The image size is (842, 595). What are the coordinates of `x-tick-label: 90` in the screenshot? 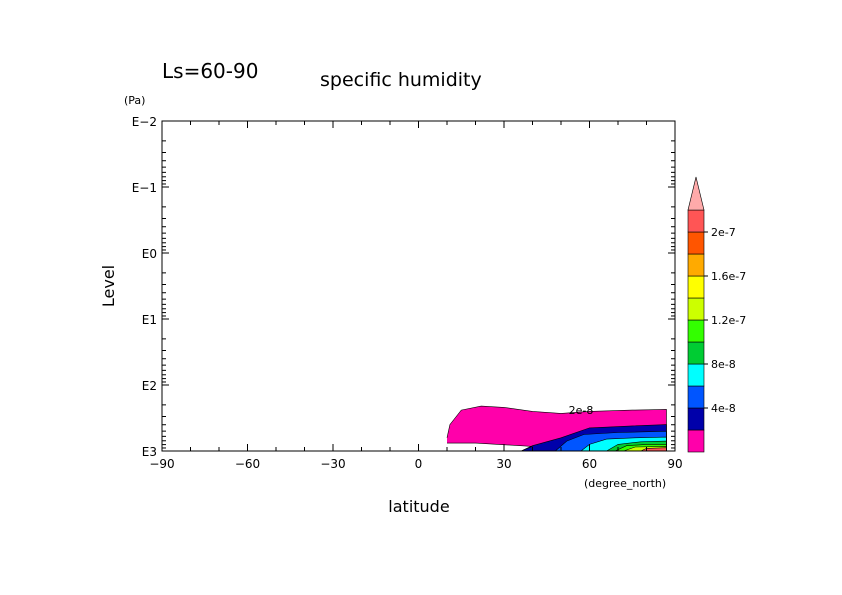 It's located at (674, 464).